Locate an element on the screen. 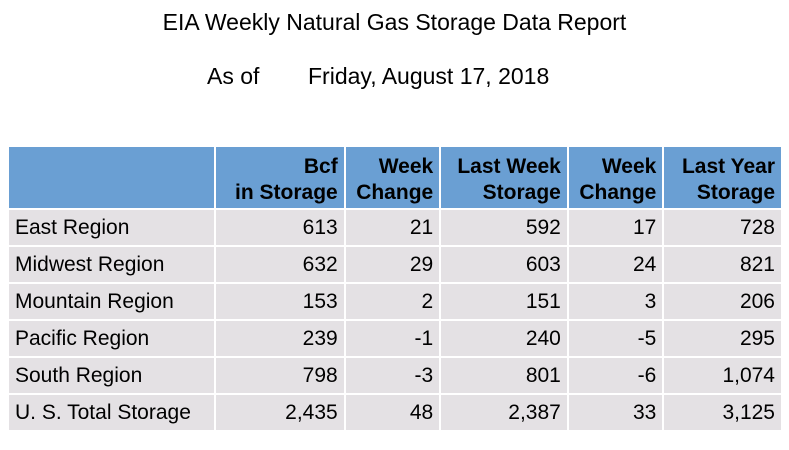  table-row: South Region 798 -3 801 -6 1,074 is located at coordinates (395, 375).